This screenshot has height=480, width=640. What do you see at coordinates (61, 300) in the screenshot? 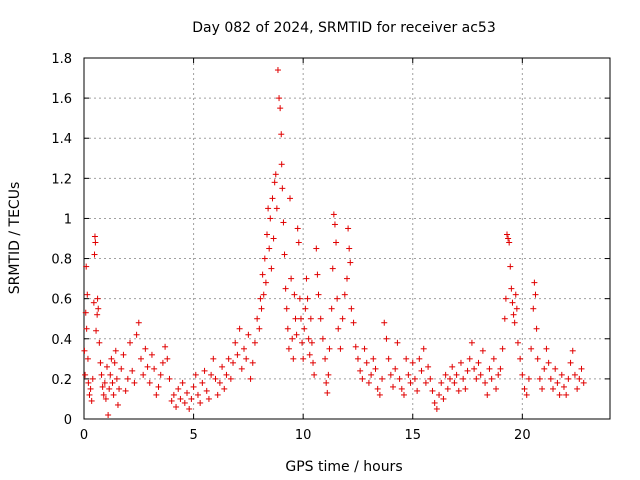
I see `y-tick-label: 0.6` at bounding box center [61, 300].